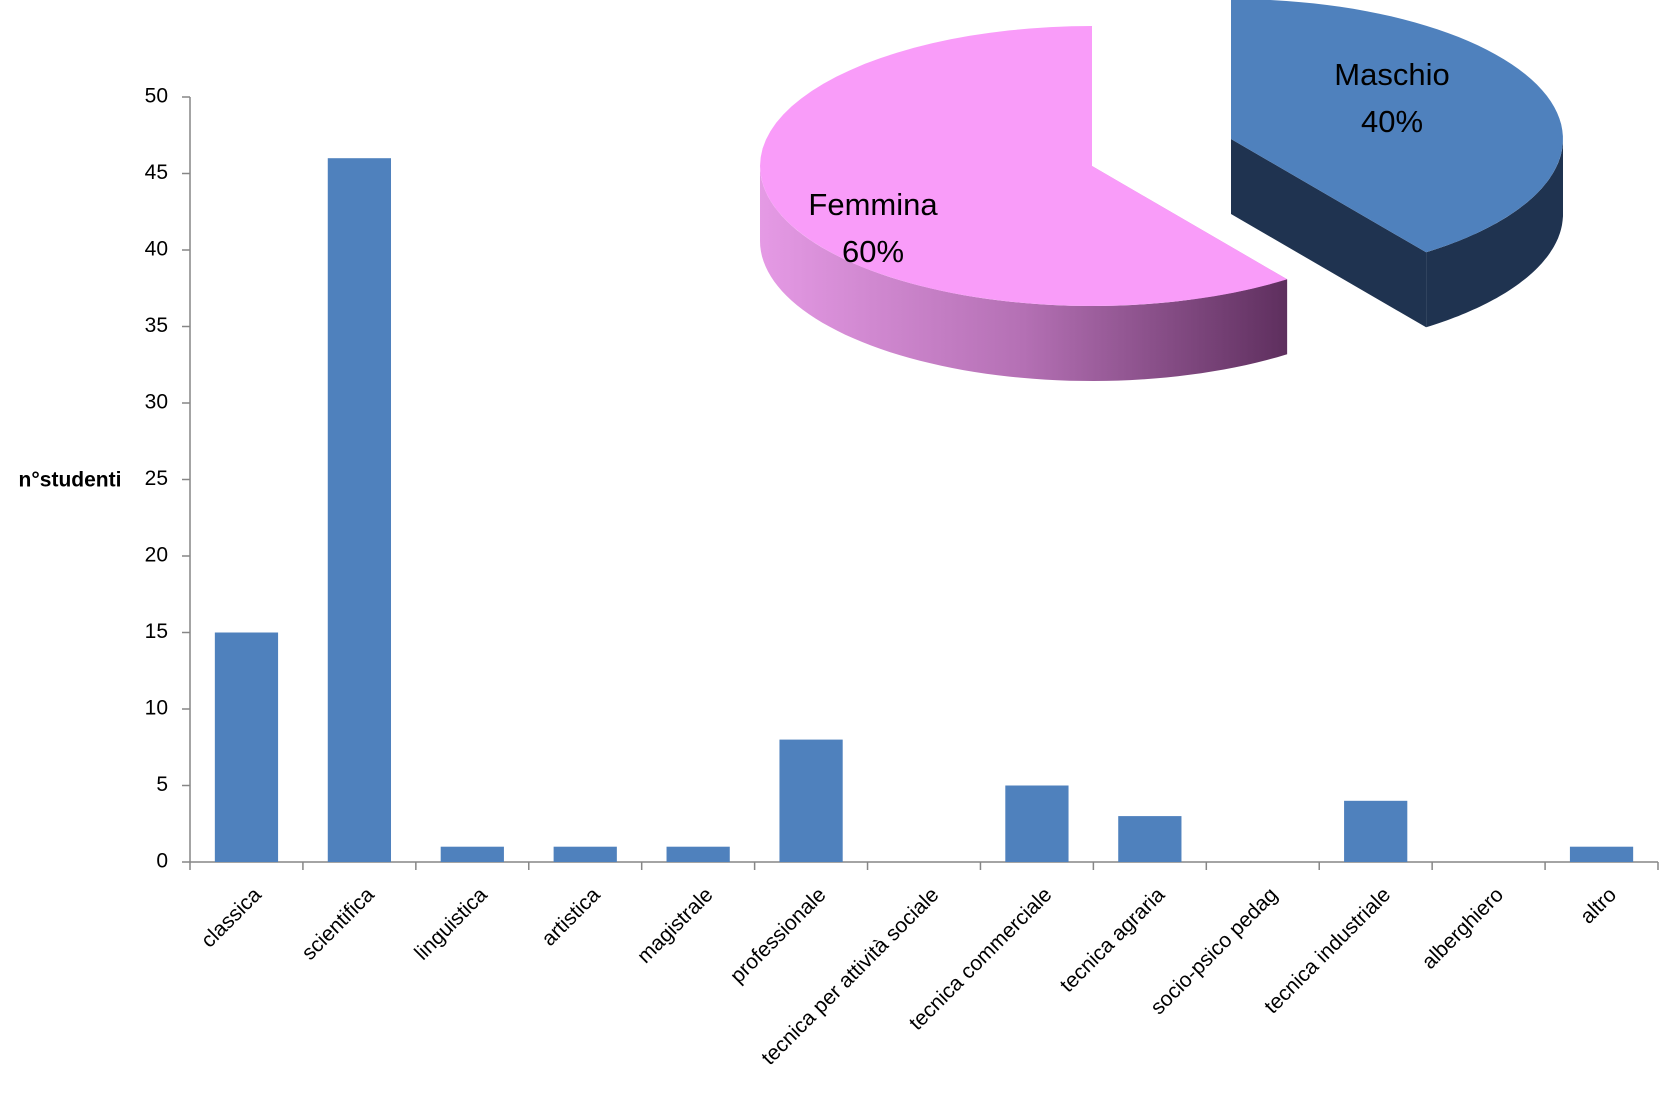 The image size is (1679, 1120). I want to click on y-tick-label: 40, so click(156, 249).